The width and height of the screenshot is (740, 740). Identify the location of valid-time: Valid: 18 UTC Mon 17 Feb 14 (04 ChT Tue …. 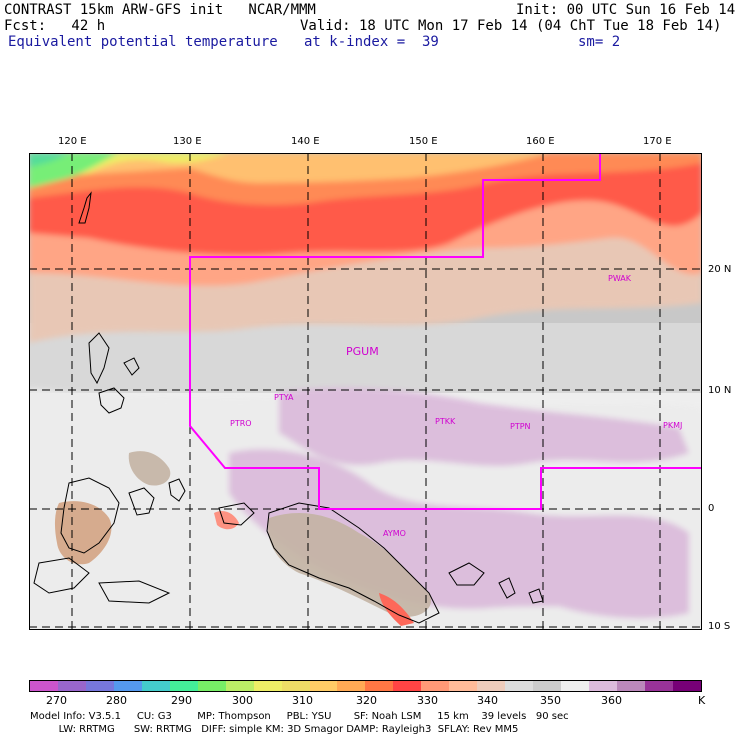
(511, 26).